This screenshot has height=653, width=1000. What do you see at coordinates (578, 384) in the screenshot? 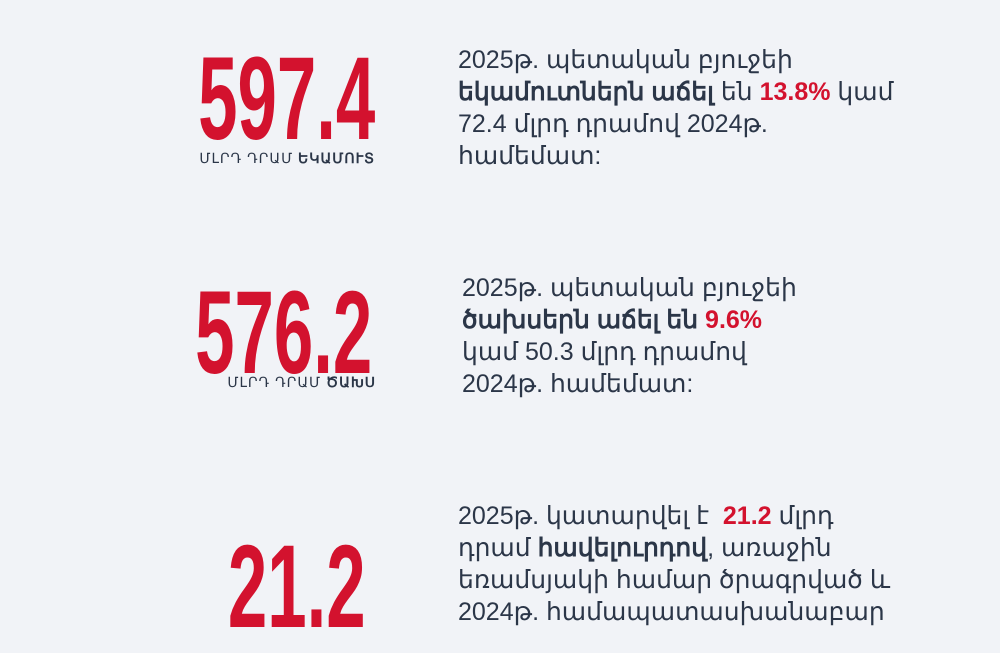
I see `text-segment: 2024թ. համեմատ:` at bounding box center [578, 384].